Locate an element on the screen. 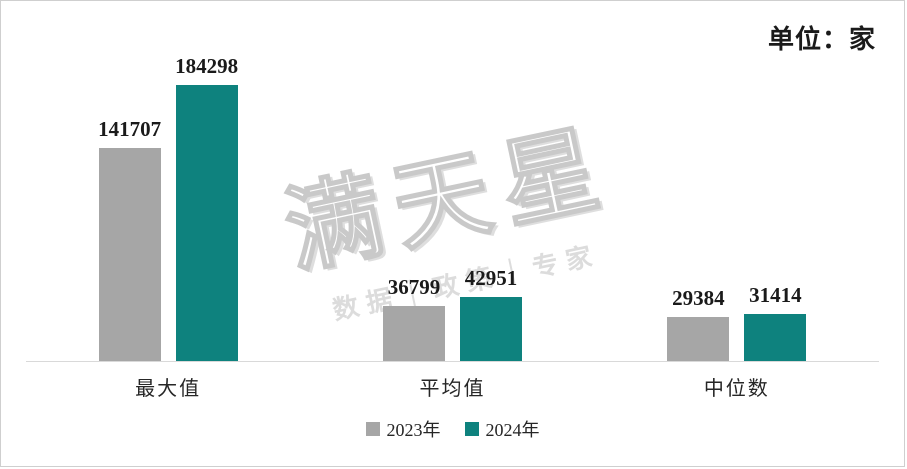 The height and width of the screenshot is (469, 907). bar-2024年-最大值: 184298 is located at coordinates (207, 207).